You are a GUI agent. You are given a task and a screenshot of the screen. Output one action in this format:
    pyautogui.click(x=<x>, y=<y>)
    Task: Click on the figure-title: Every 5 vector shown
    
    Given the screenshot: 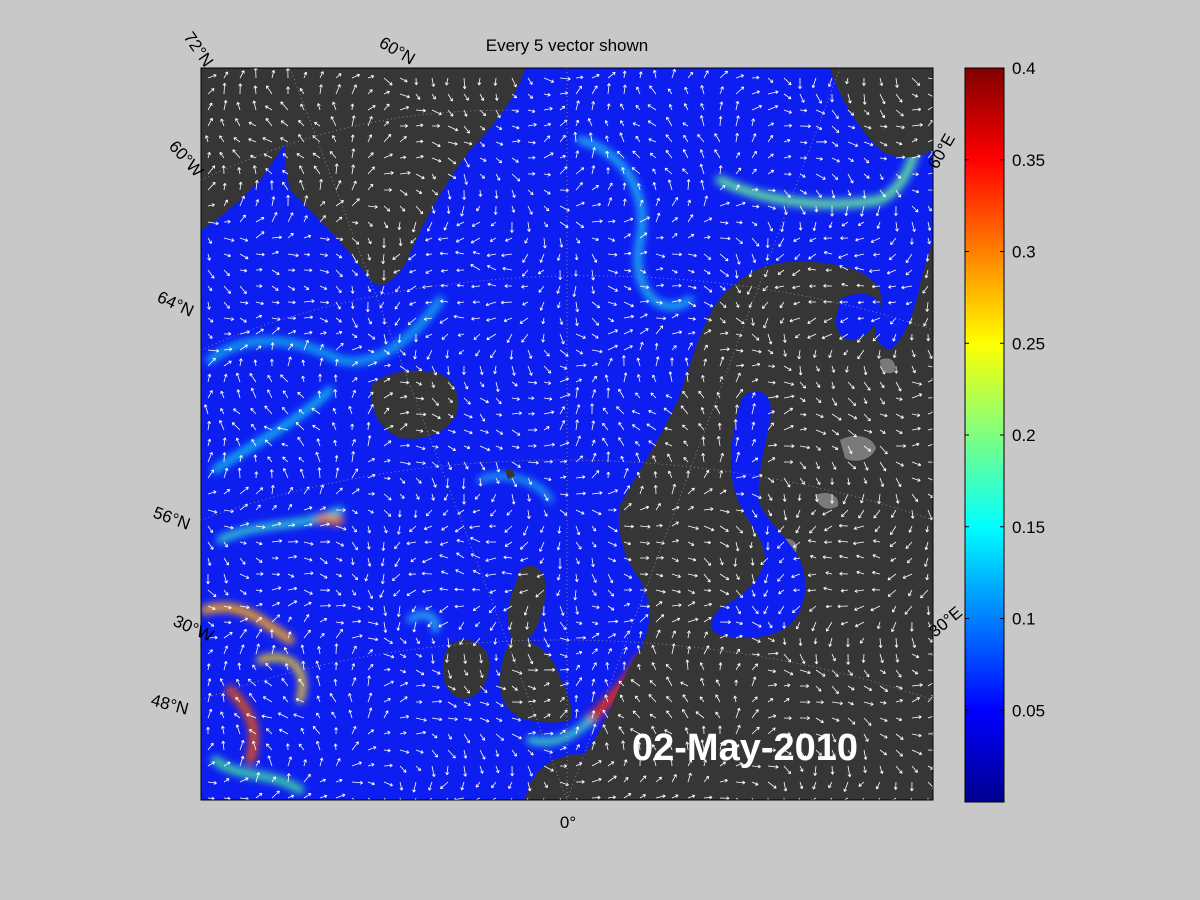 What is the action you would take?
    pyautogui.click(x=567, y=45)
    